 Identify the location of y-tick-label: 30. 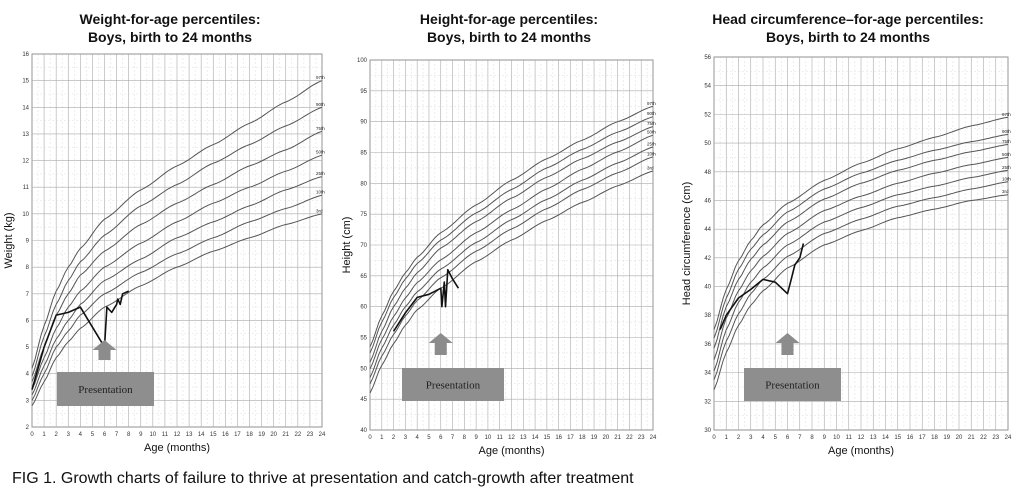
(707, 431).